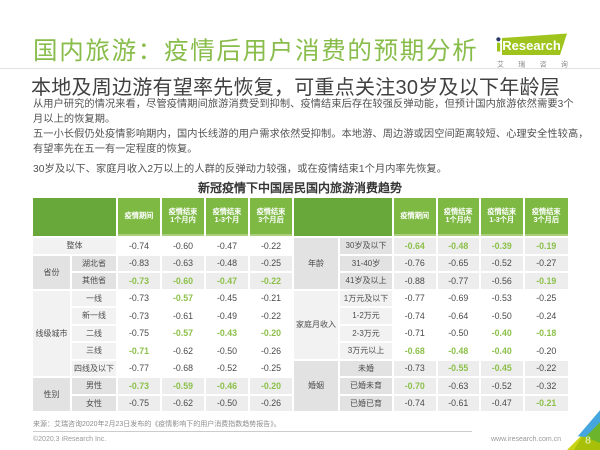 This screenshot has width=600, height=450. I want to click on svg-text: Research, so click(531, 45).